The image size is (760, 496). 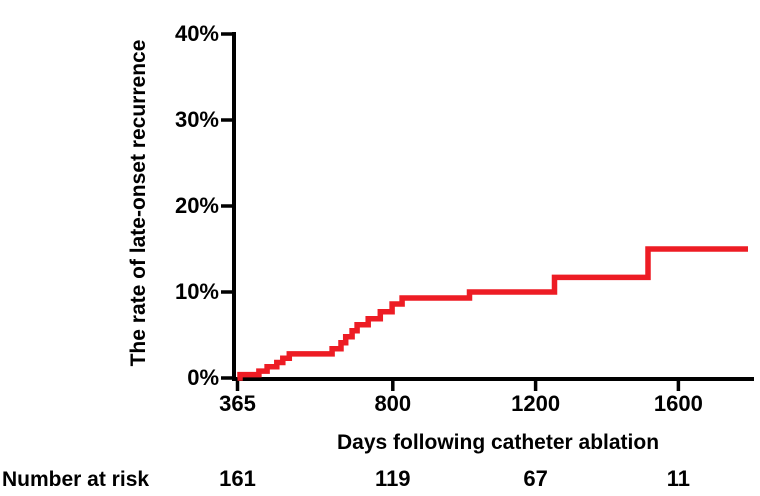 I want to click on y-tick-label-0: 0%, so click(x=203, y=377).